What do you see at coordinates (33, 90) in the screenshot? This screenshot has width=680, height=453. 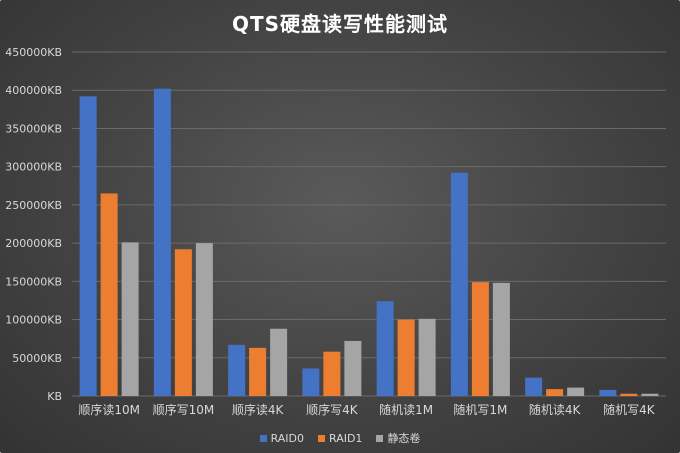 I see `y-tick-label: 400000KB` at bounding box center [33, 90].